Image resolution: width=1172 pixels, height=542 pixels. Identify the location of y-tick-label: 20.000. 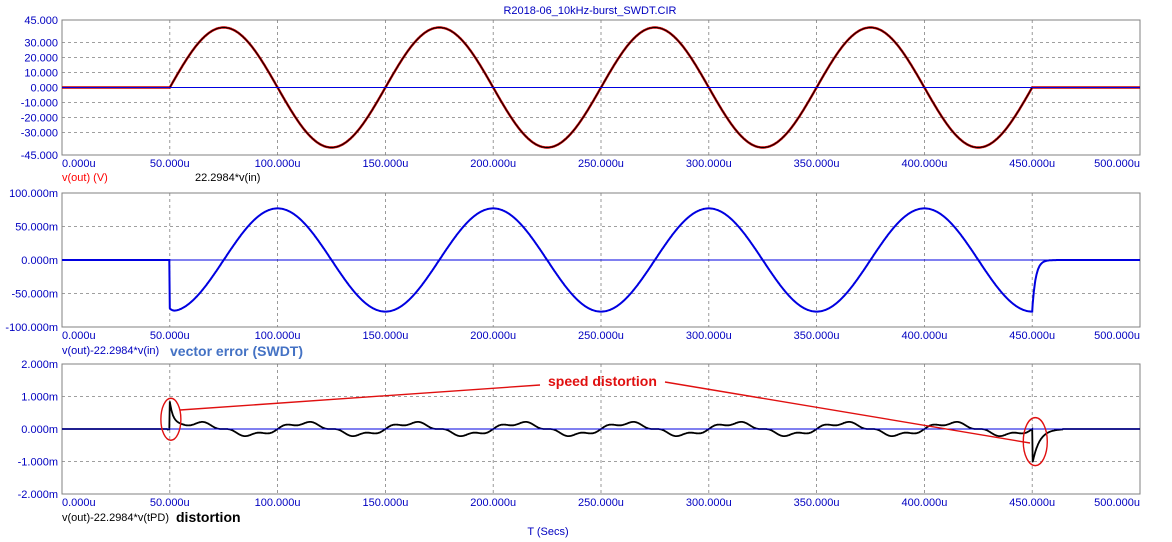
(41, 59).